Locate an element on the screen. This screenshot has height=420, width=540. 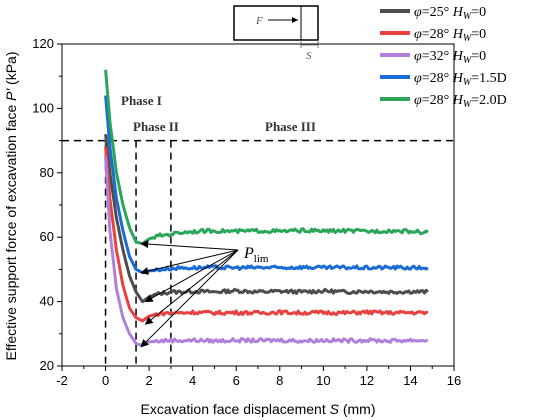
legend-label-4: φ=28° HW=2.0D is located at coordinates (460, 101).